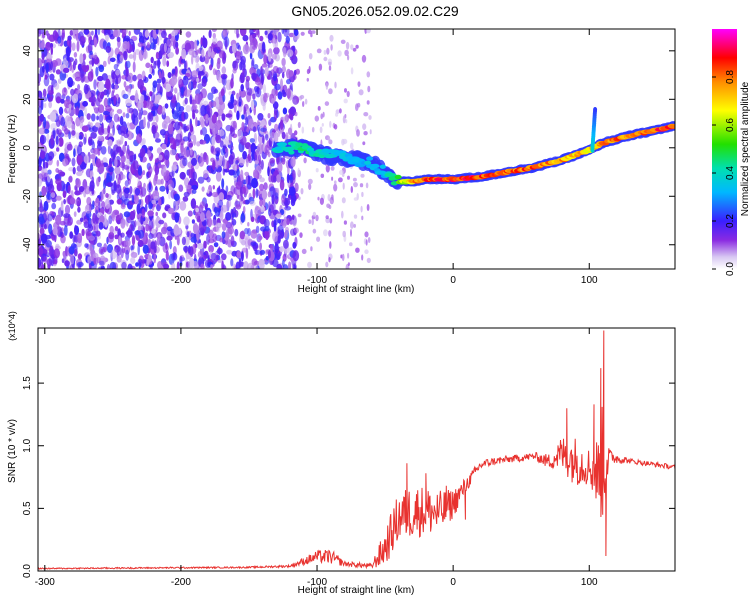  I want to click on x-tick-label: 100, so click(589, 280).